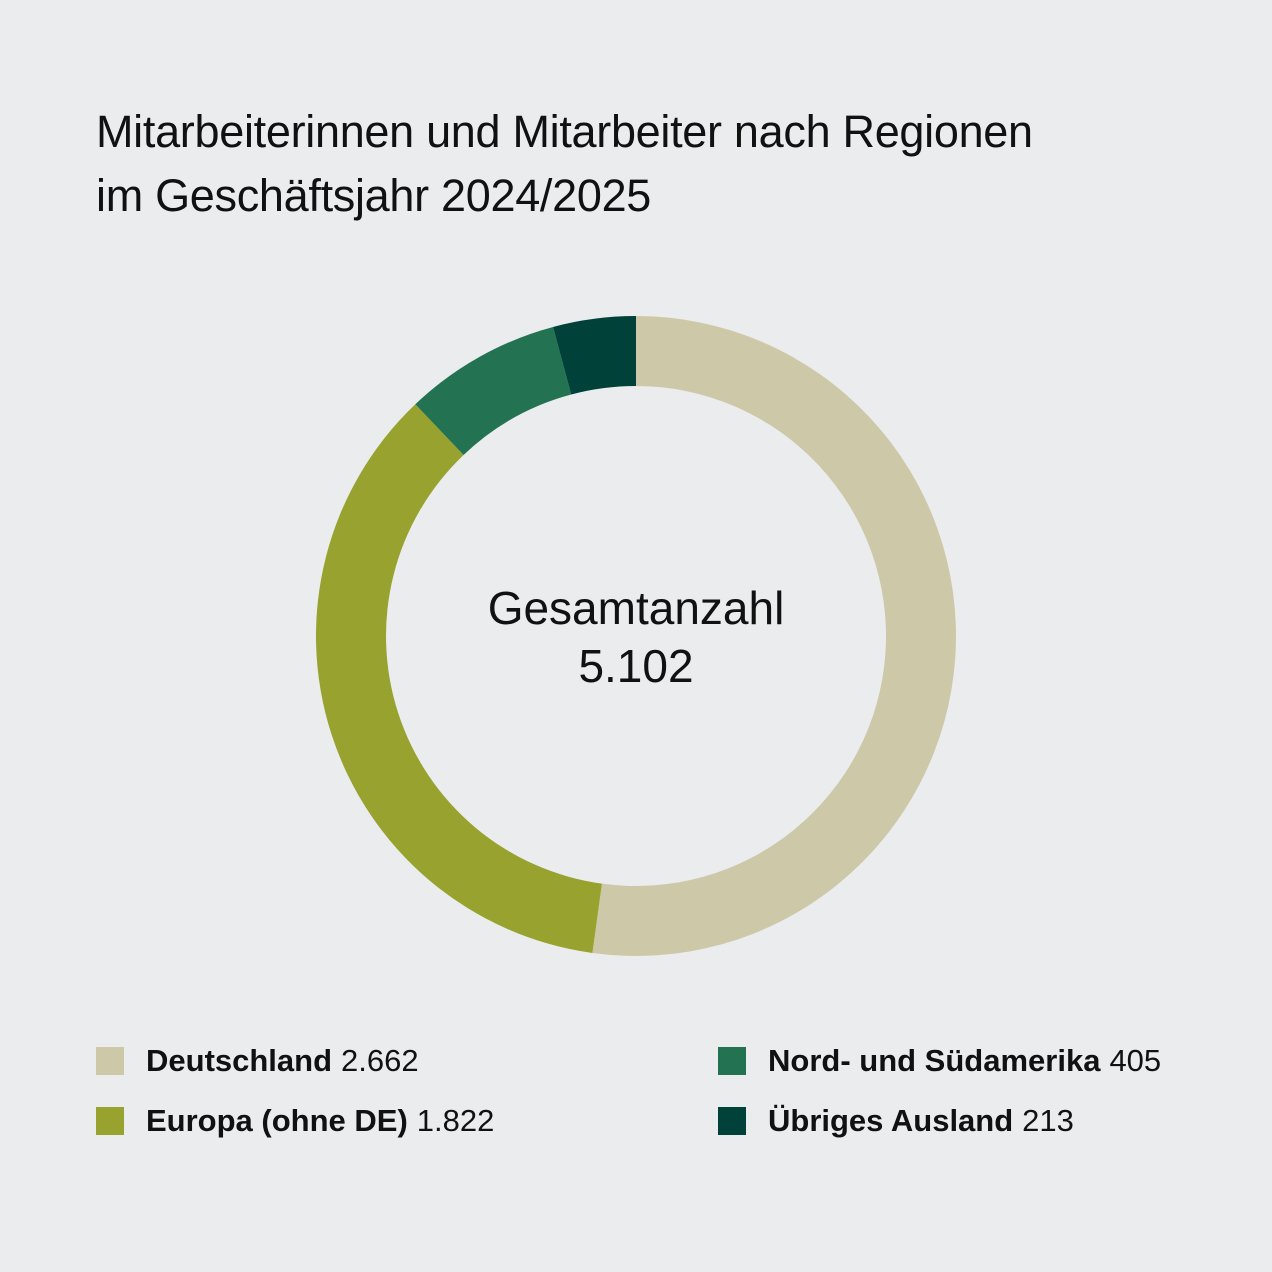 Image resolution: width=1272 pixels, height=1272 pixels. What do you see at coordinates (1048, 1120) in the screenshot?
I see `legend-value: 213` at bounding box center [1048, 1120].